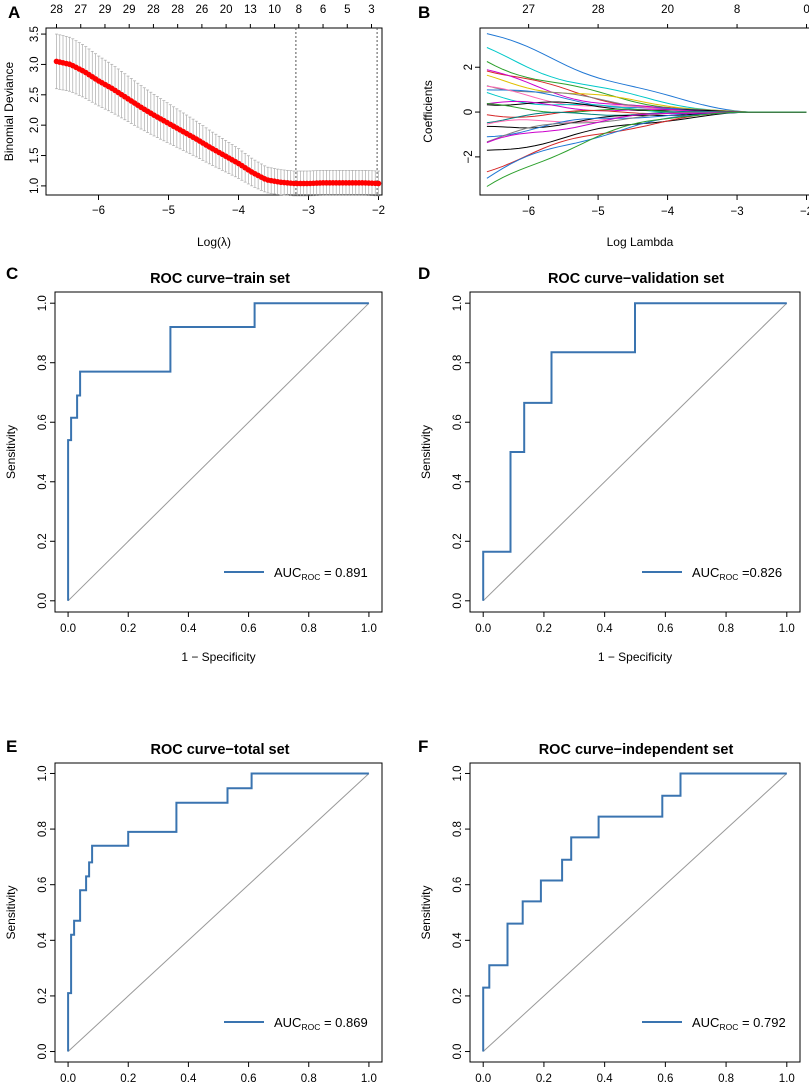  What do you see at coordinates (458, 773) in the screenshot?
I see `y-tick-label-f: 1.0` at bounding box center [458, 773].